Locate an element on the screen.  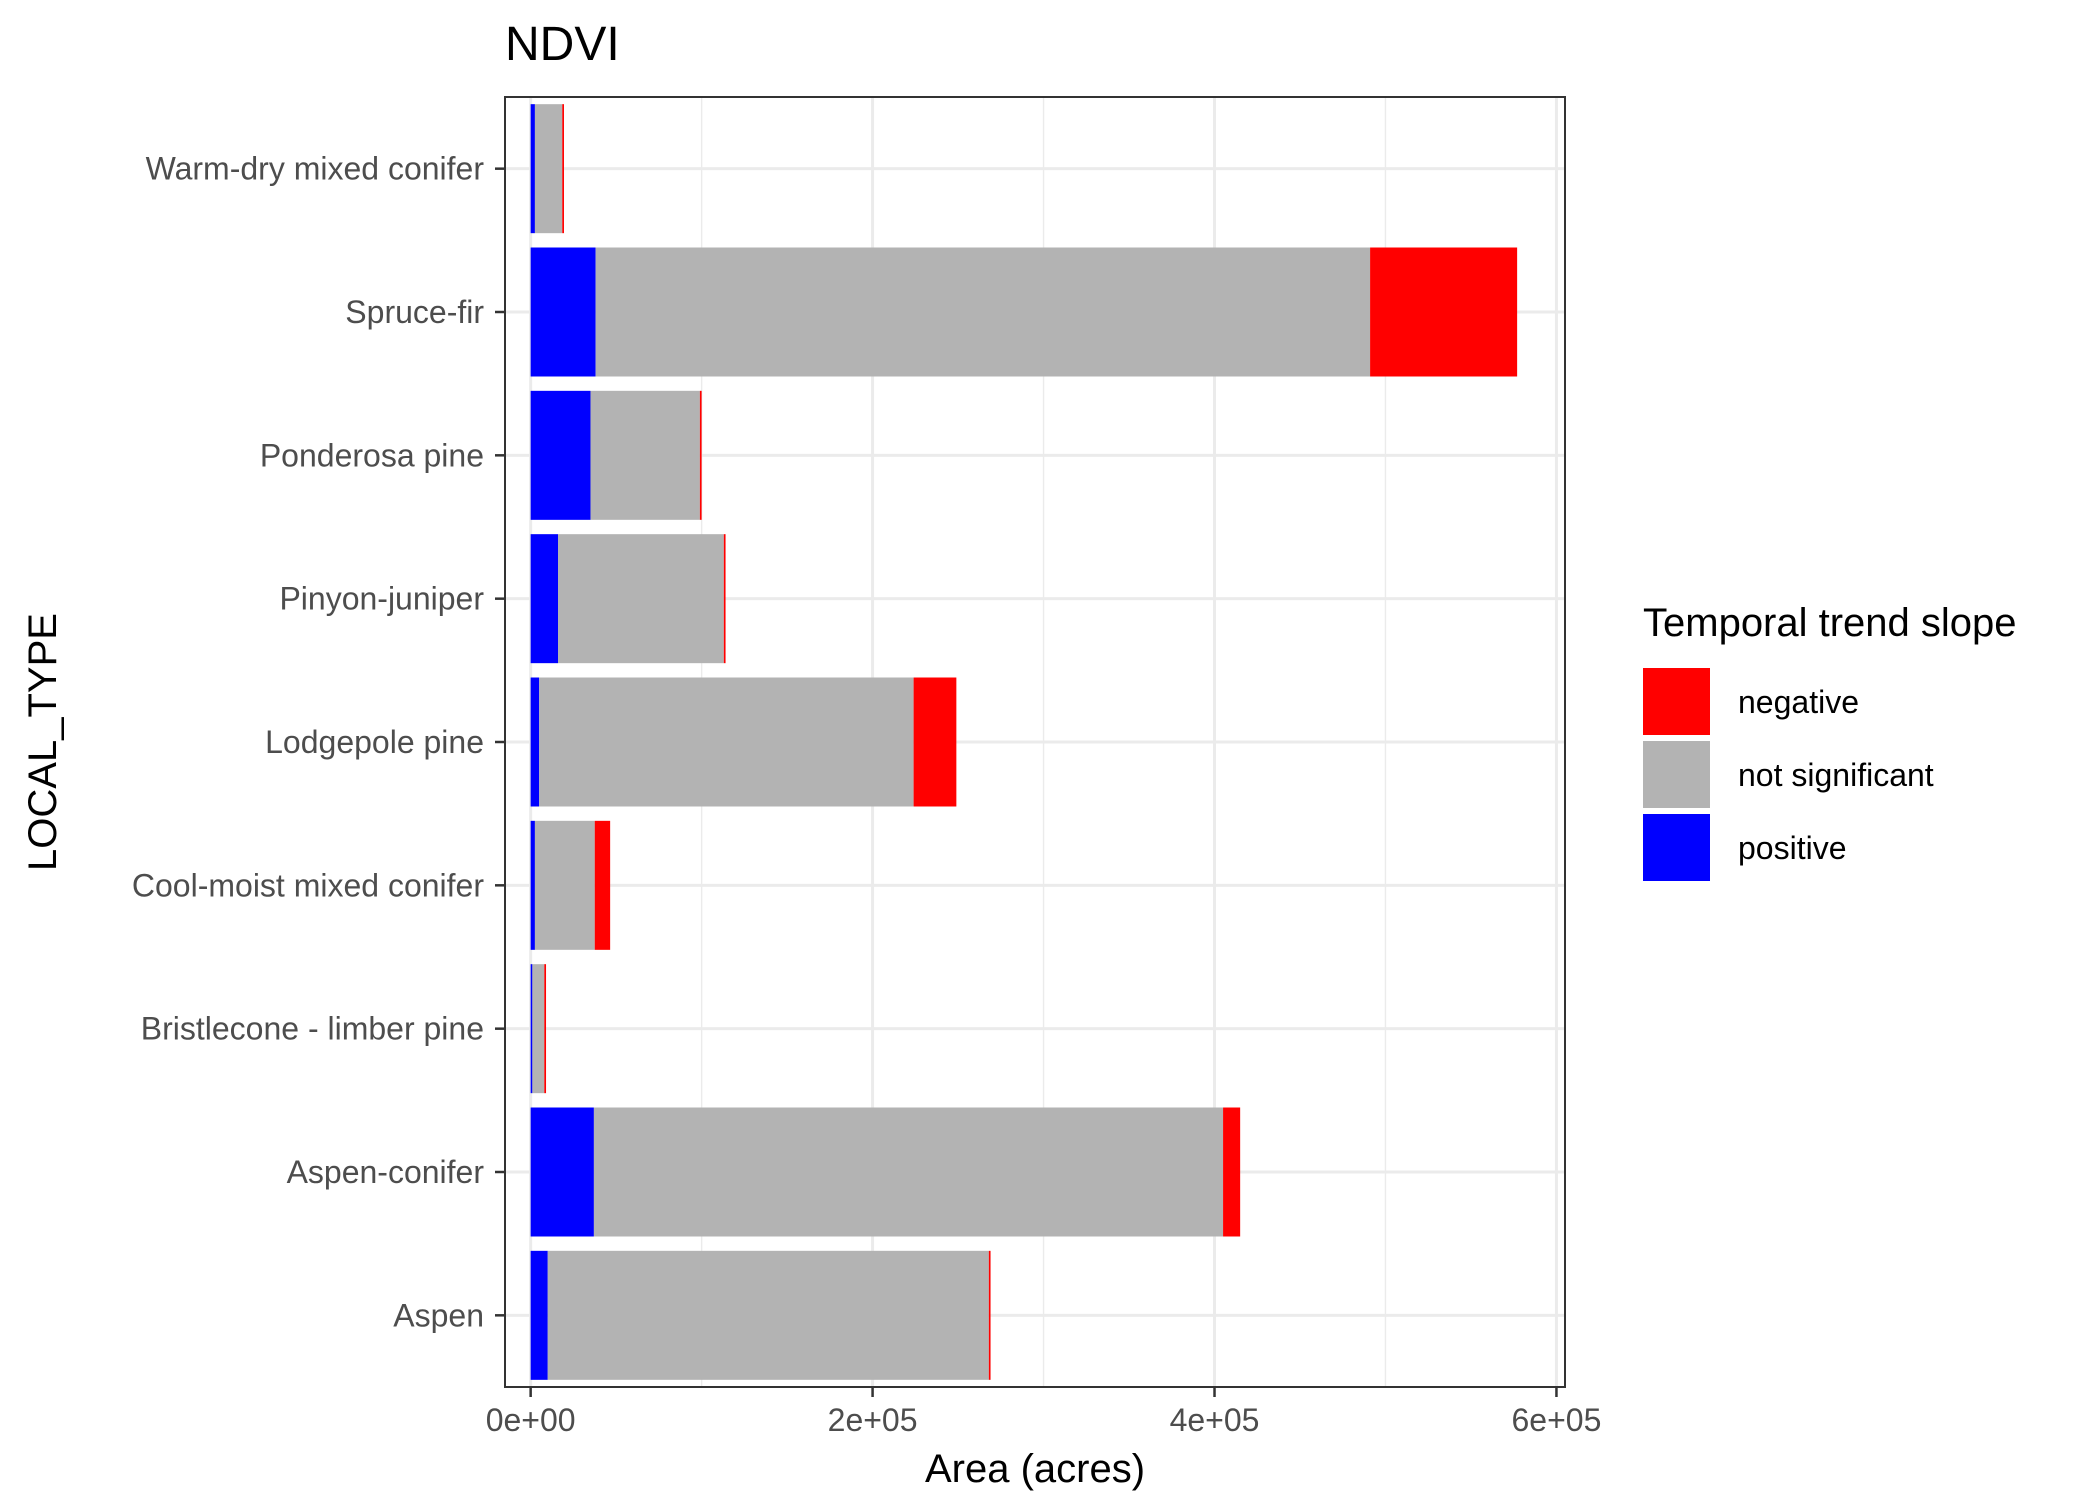
x-tick-label: 6e+05 is located at coordinates (1557, 1420).